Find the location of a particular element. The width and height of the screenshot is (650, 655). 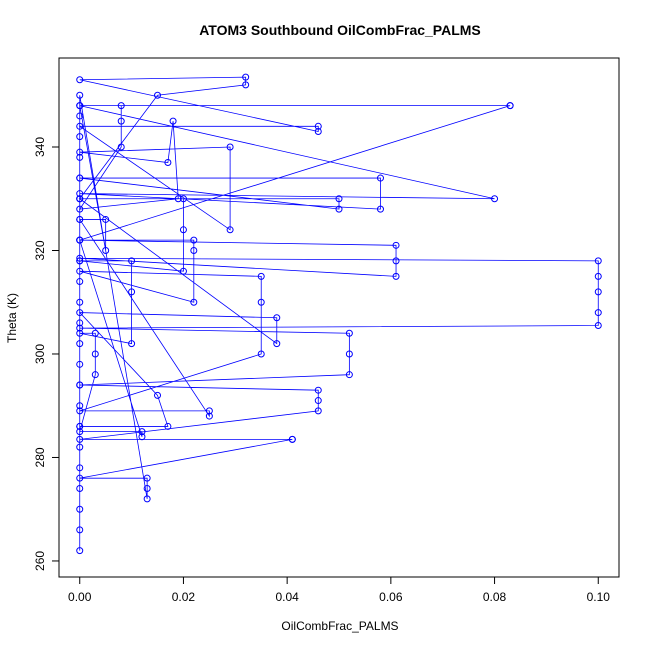

y-tick-label: 280 is located at coordinates (40, 457).